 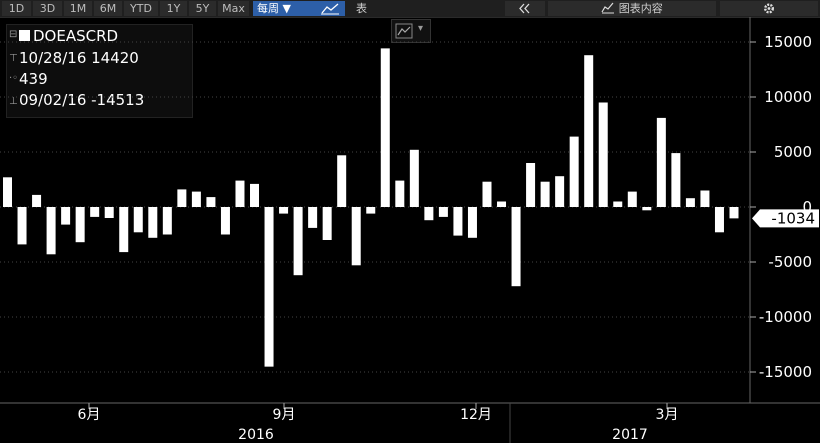 What do you see at coordinates (141, 8) in the screenshot?
I see `range-ytd-button: YTD` at bounding box center [141, 8].